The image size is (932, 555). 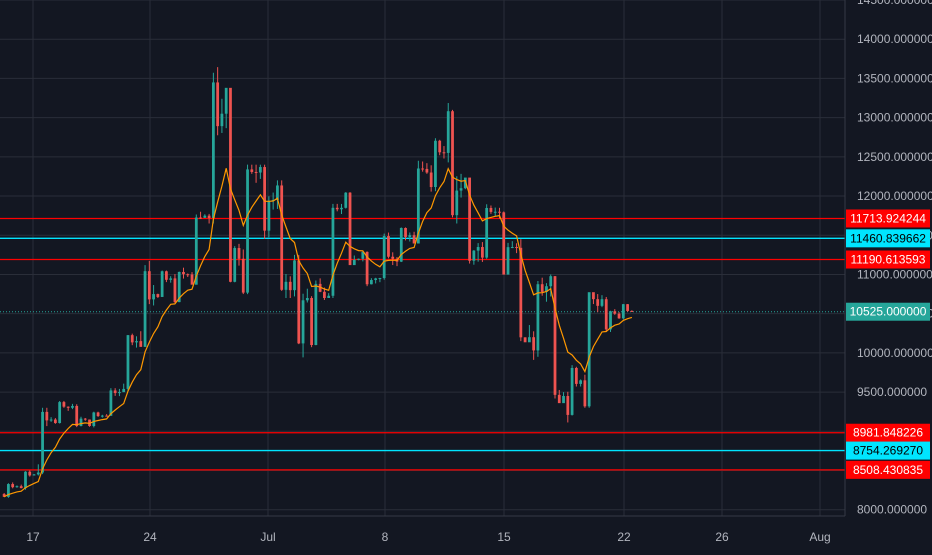 I want to click on y-tick-label: 13500.000000, so click(x=894, y=78).